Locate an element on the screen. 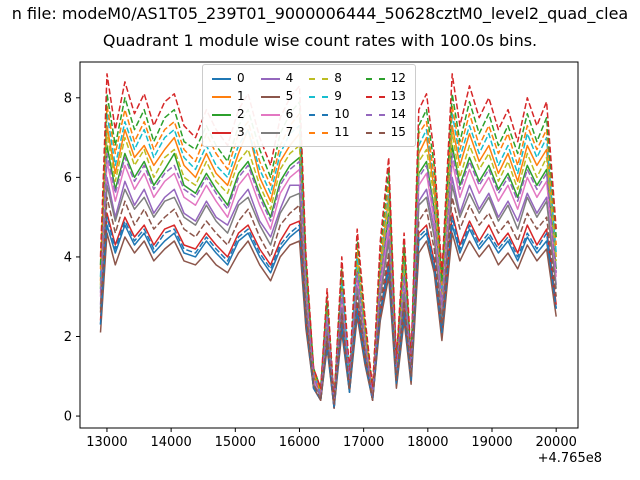 The height and width of the screenshot is (480, 640). legend-label: 9 is located at coordinates (338, 96).